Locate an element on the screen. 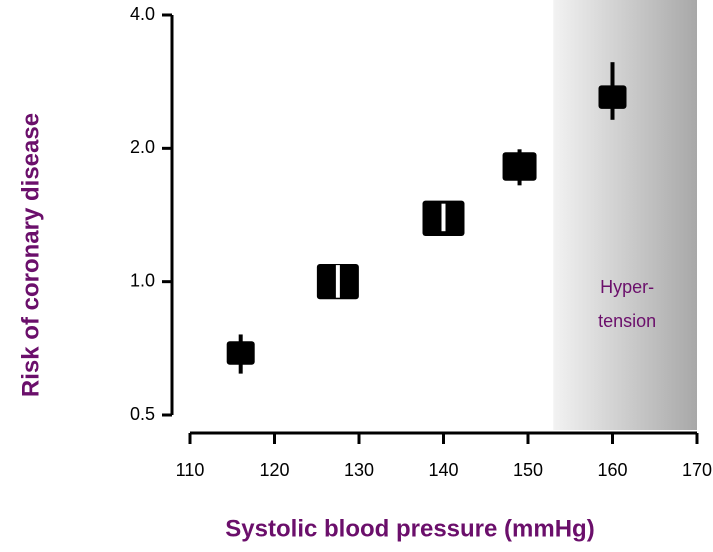 This screenshot has width=713, height=552. y-axis-label: Risk of coronary disease is located at coordinates (30, 255).